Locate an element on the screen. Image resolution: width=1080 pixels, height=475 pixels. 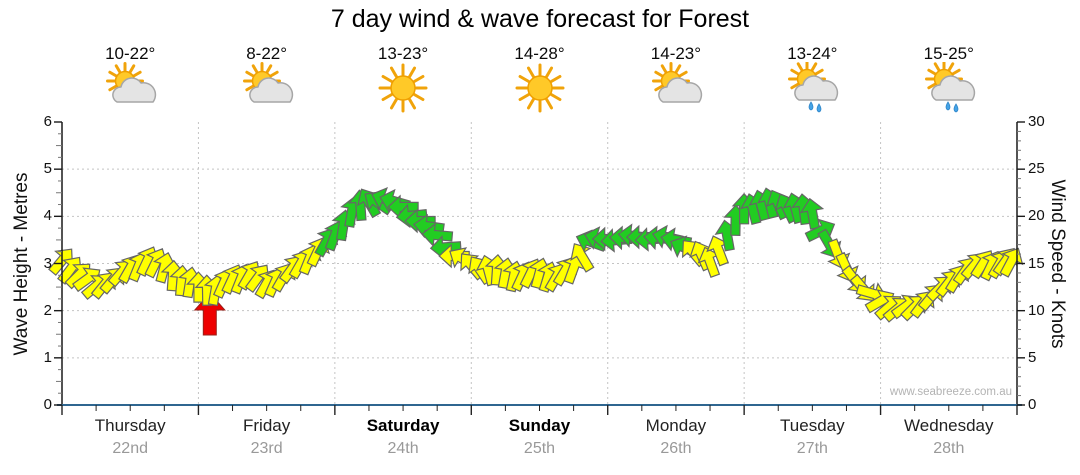
day-temp: 8-22° is located at coordinates (267, 53).